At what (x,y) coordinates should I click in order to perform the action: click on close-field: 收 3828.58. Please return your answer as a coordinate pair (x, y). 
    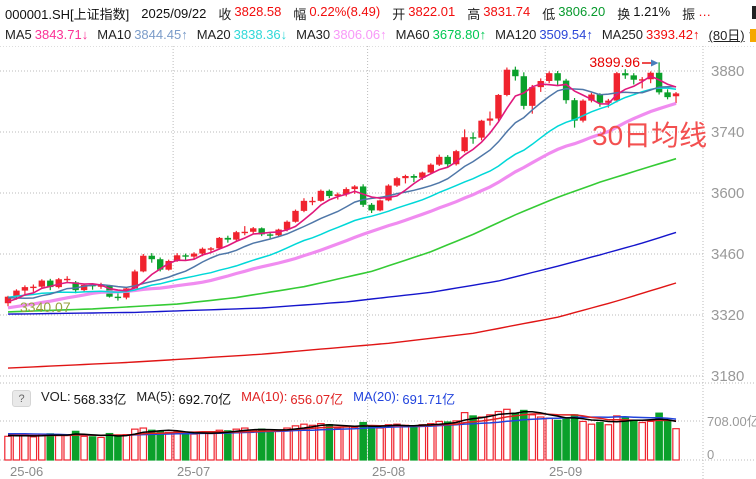
    Looking at the image, I should click on (250, 12).